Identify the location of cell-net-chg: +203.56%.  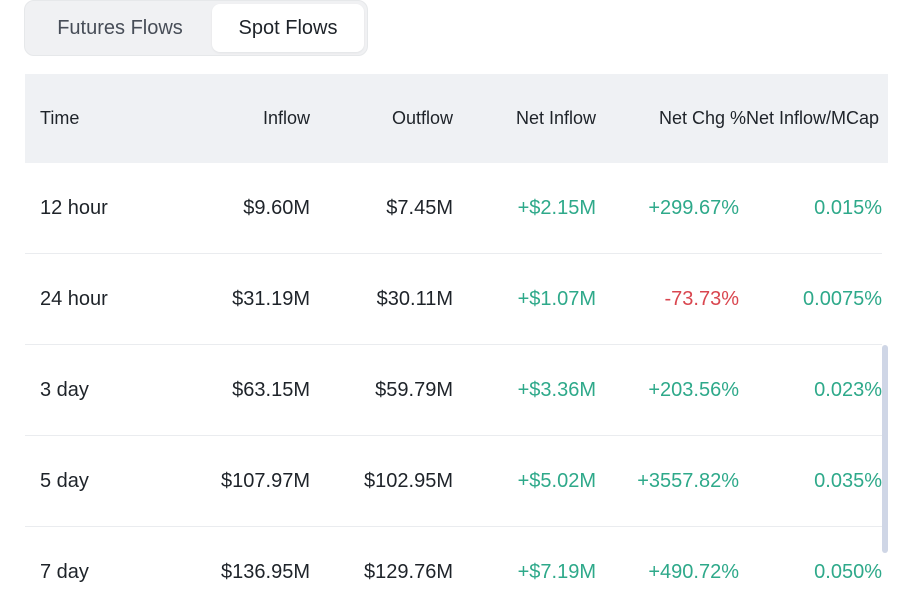
(693, 389).